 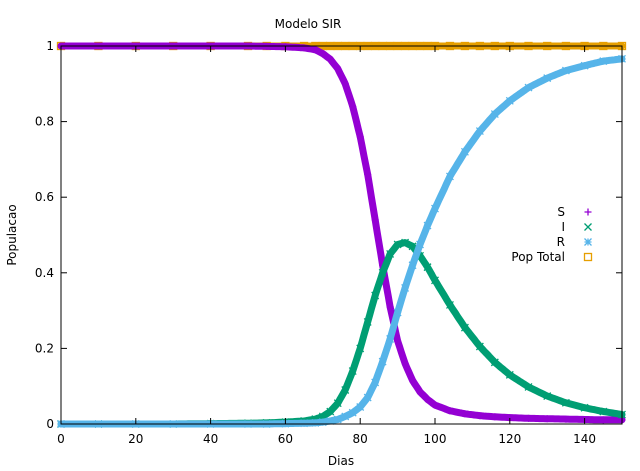 What do you see at coordinates (584, 439) in the screenshot?
I see `x-tick-label: 140` at bounding box center [584, 439].